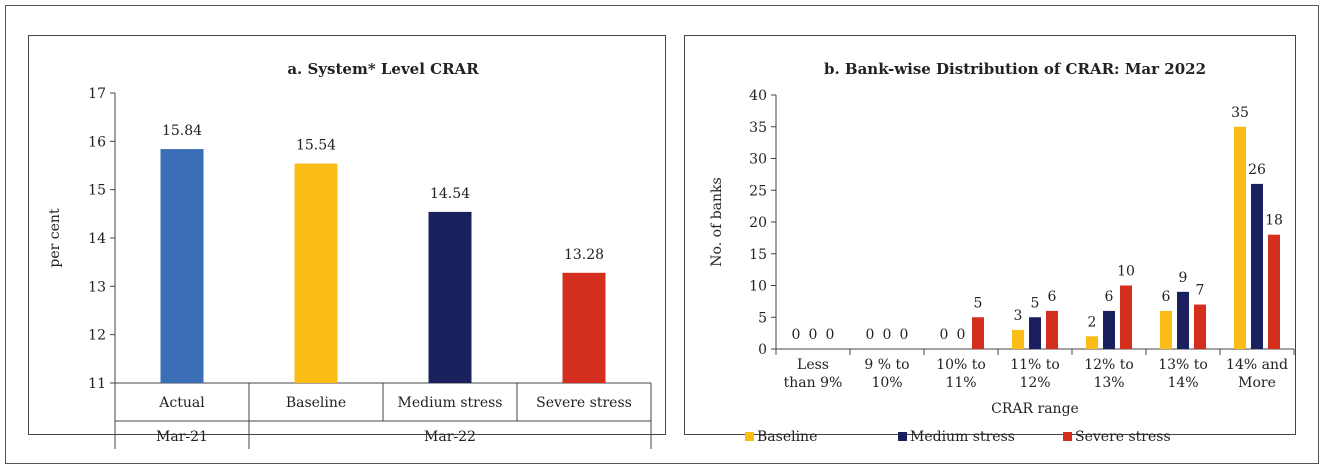 This screenshot has width=1325, height=471. Describe the element at coordinates (316, 403) in the screenshot. I see `x-tick-label: Baseline` at that location.